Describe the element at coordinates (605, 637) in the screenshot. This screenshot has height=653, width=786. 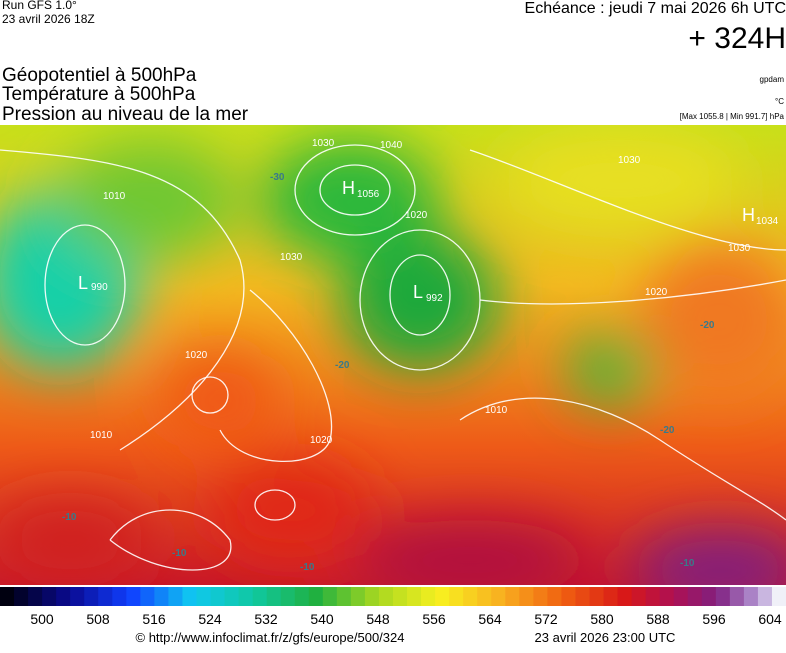
I see `creation-time: 23 avril 2026 23:00 UTC` at that location.